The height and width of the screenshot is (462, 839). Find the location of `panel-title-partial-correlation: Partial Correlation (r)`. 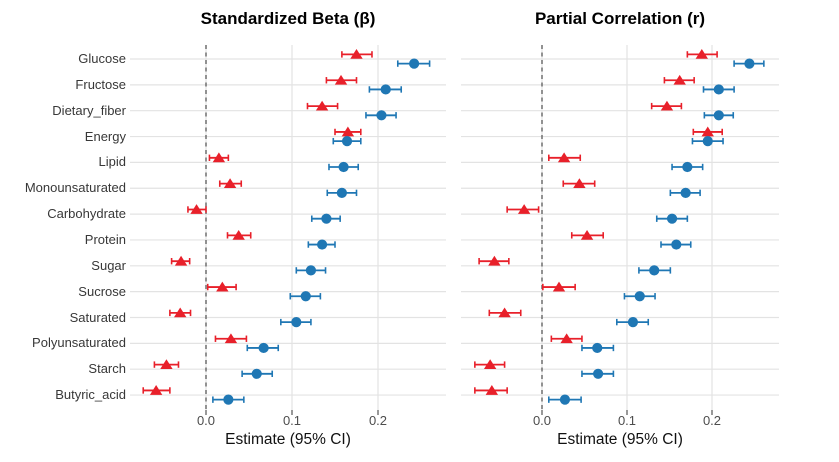

panel-title-partial-correlation: Partial Correlation (r) is located at coordinates (620, 18).